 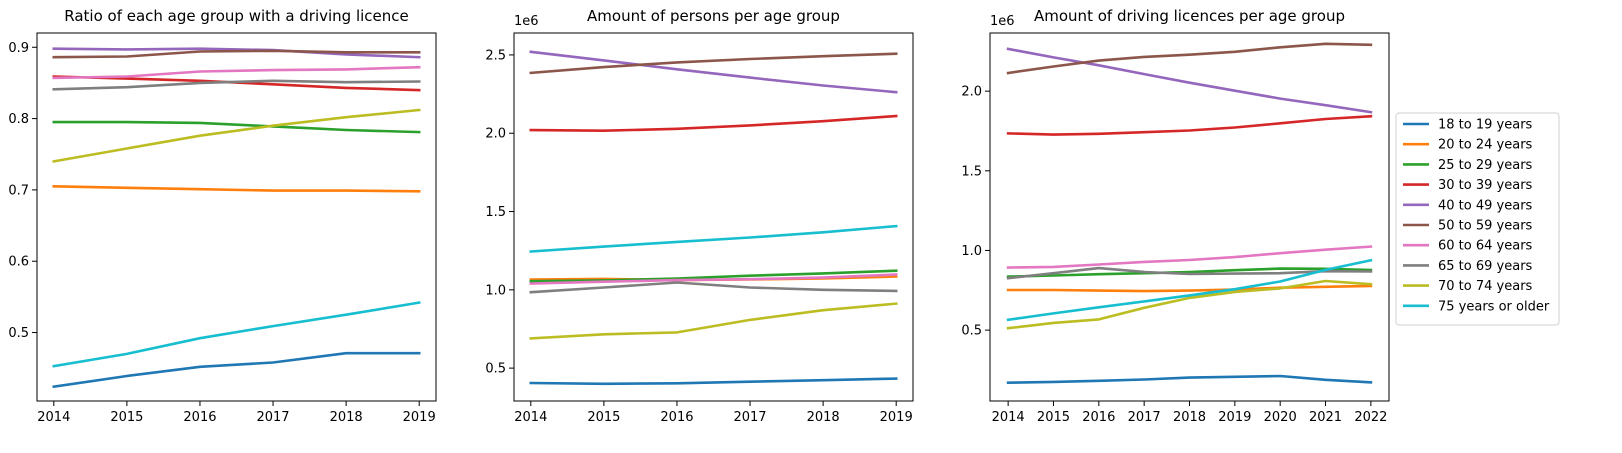 What do you see at coordinates (1280, 417) in the screenshot?
I see `x-tick-label: 2020` at bounding box center [1280, 417].